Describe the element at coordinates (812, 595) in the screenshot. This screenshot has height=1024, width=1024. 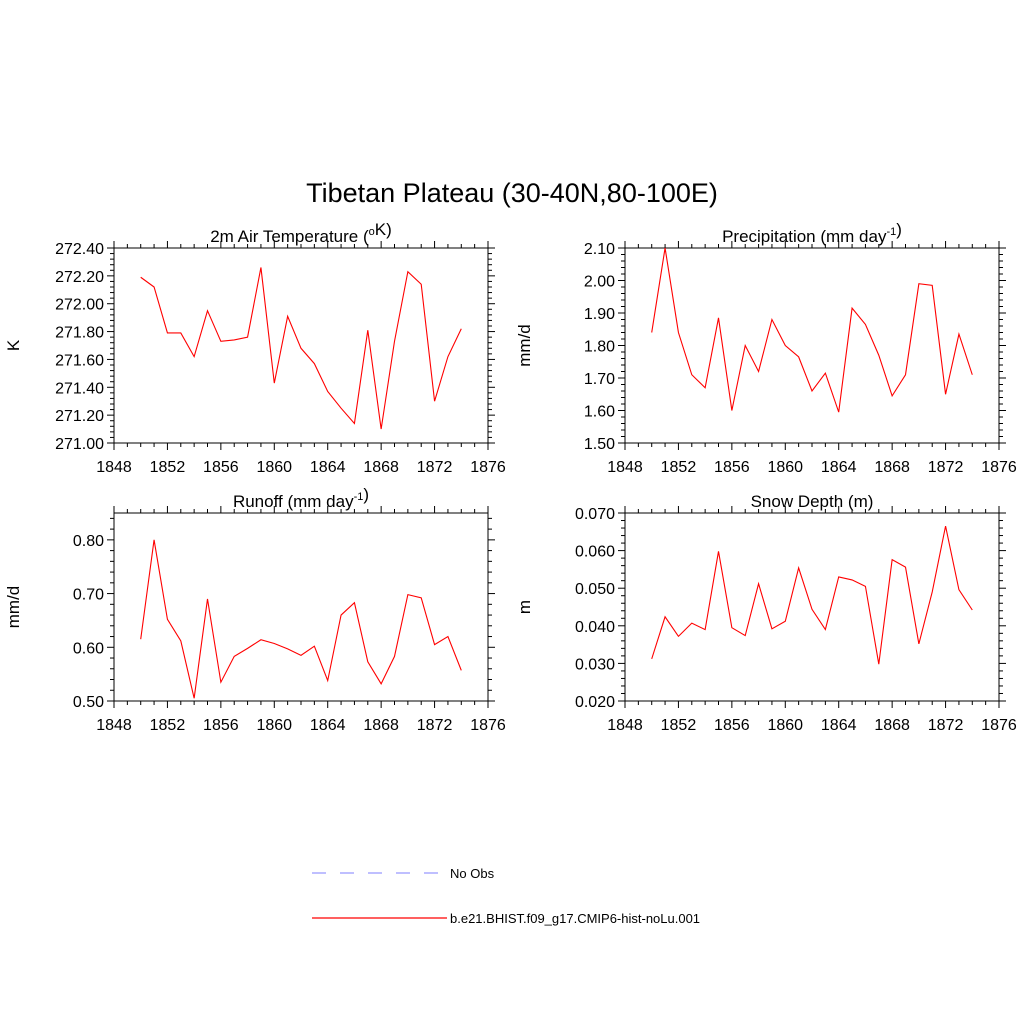
I see `series-line-snow-depth` at that location.